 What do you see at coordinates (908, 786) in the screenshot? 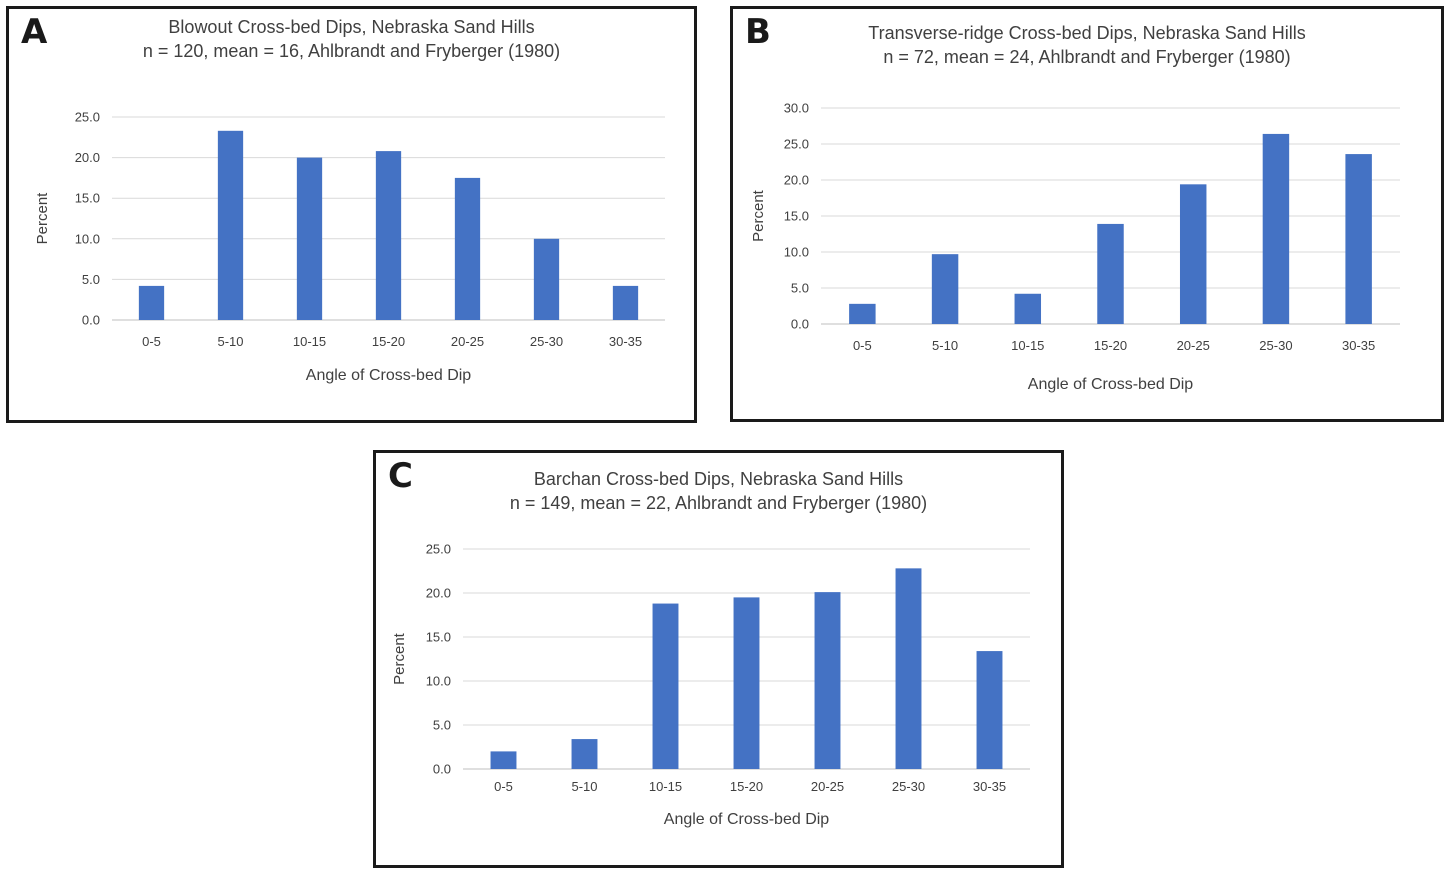
I see `chart-c-xtick-label: 25-30` at bounding box center [908, 786].